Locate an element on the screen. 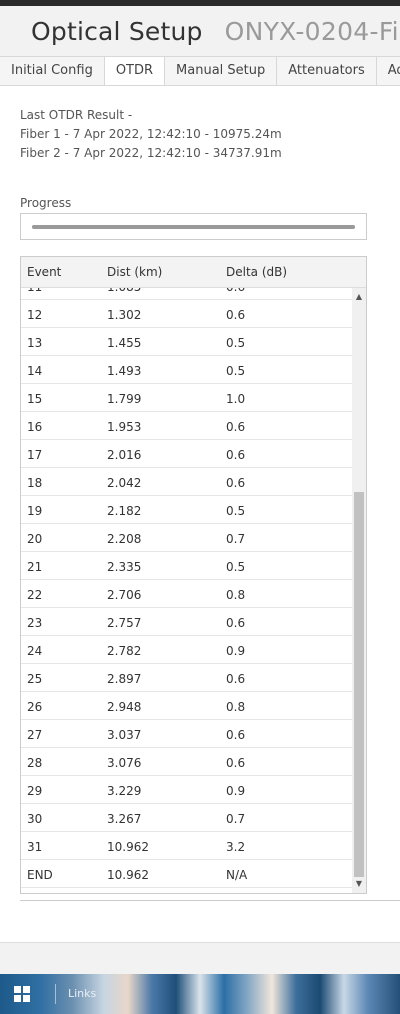  delta-cell: 3.2 is located at coordinates (236, 847).